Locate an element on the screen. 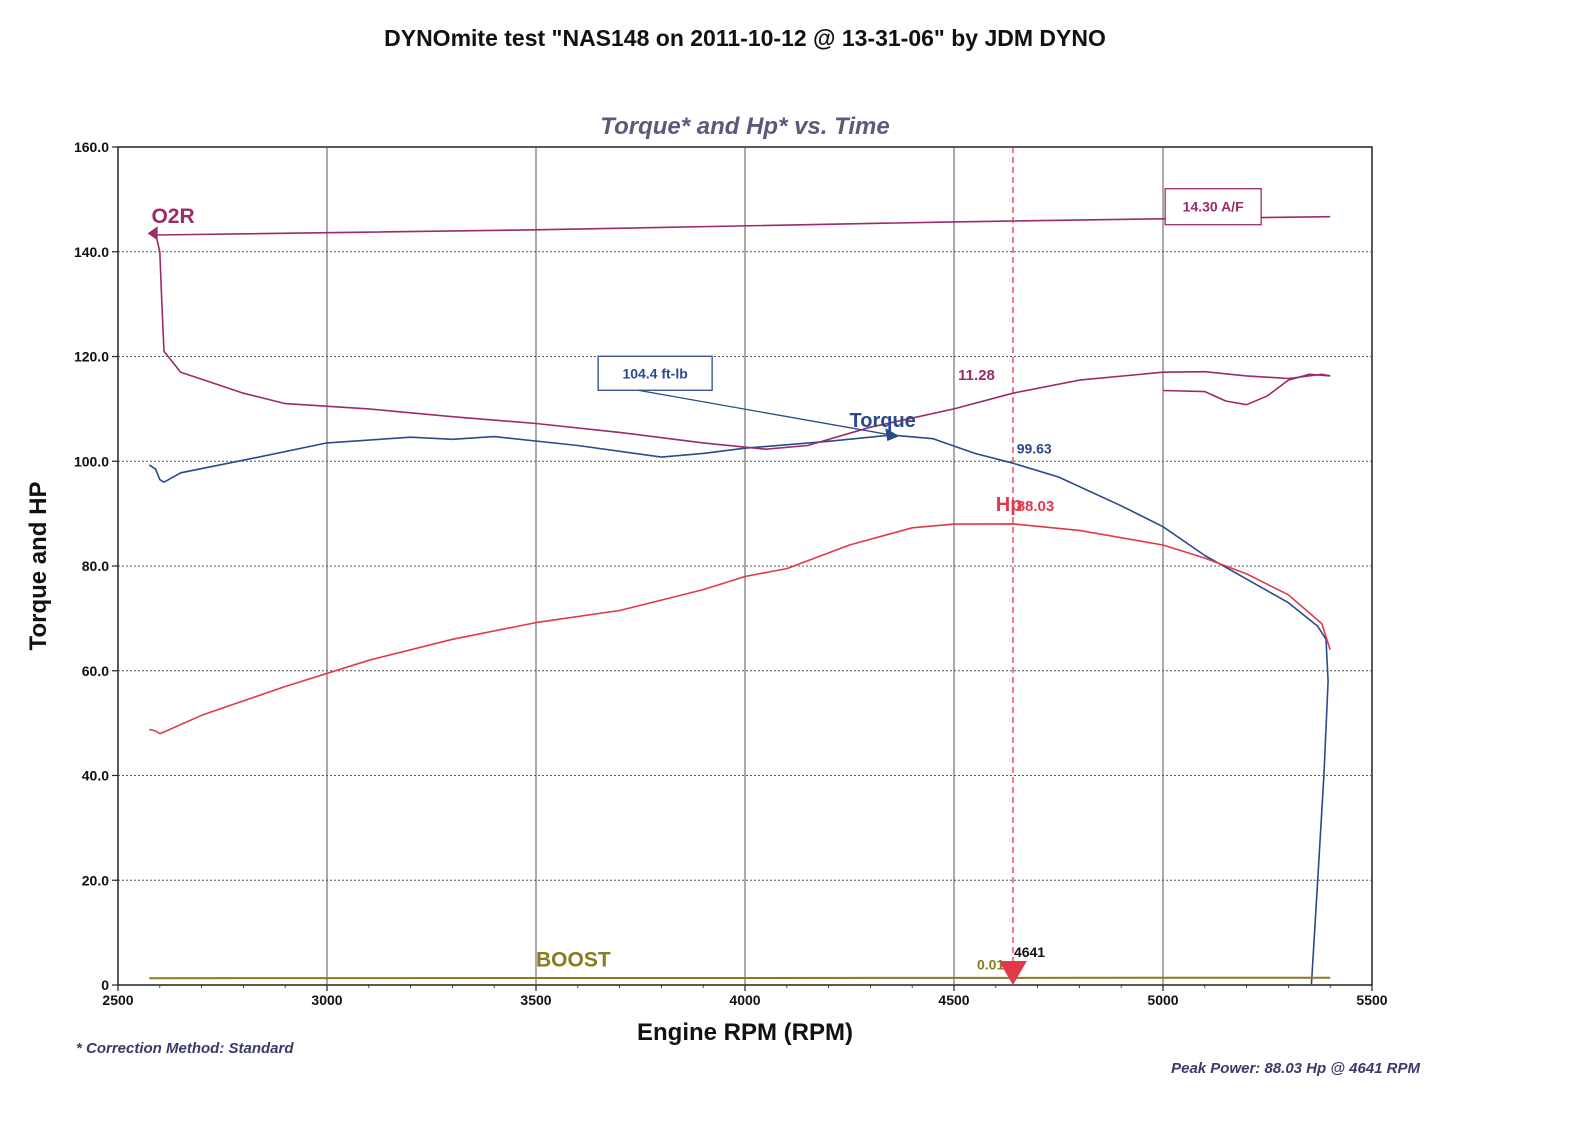 This screenshot has width=1575, height=1124. y-tick-label: 60.0 is located at coordinates (95, 671).